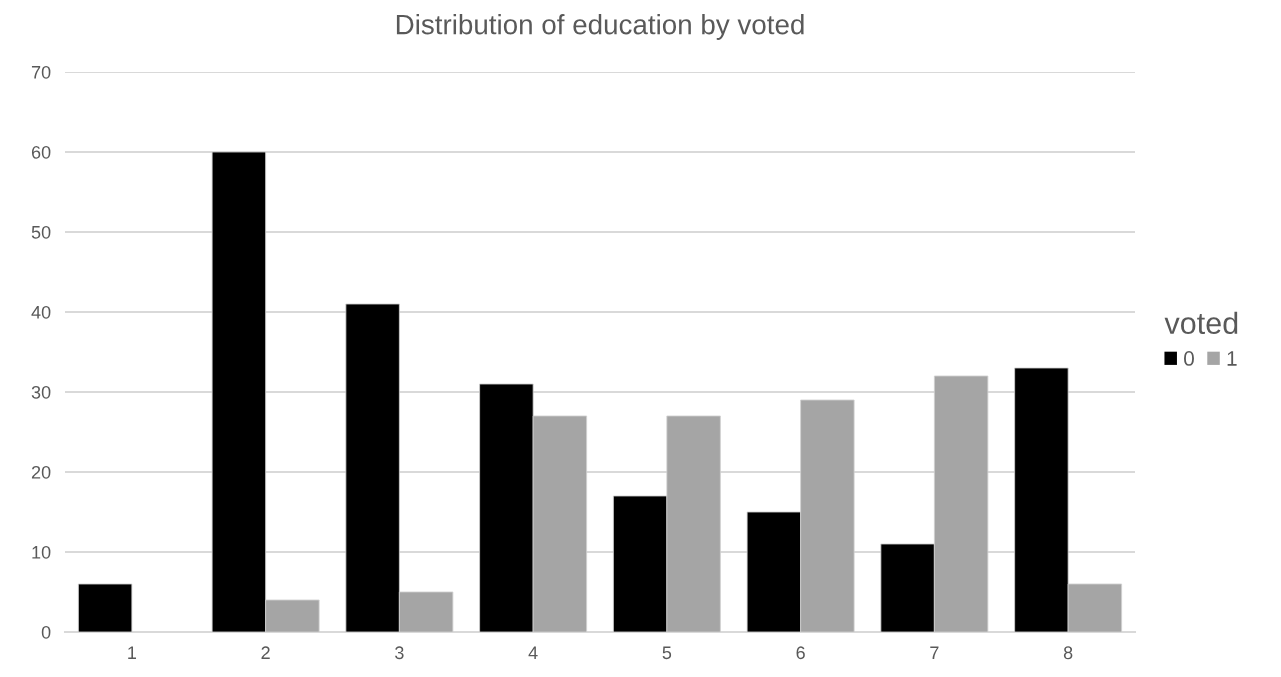 The height and width of the screenshot is (677, 1281). What do you see at coordinates (1201, 323) in the screenshot?
I see `legend-title: voted` at bounding box center [1201, 323].